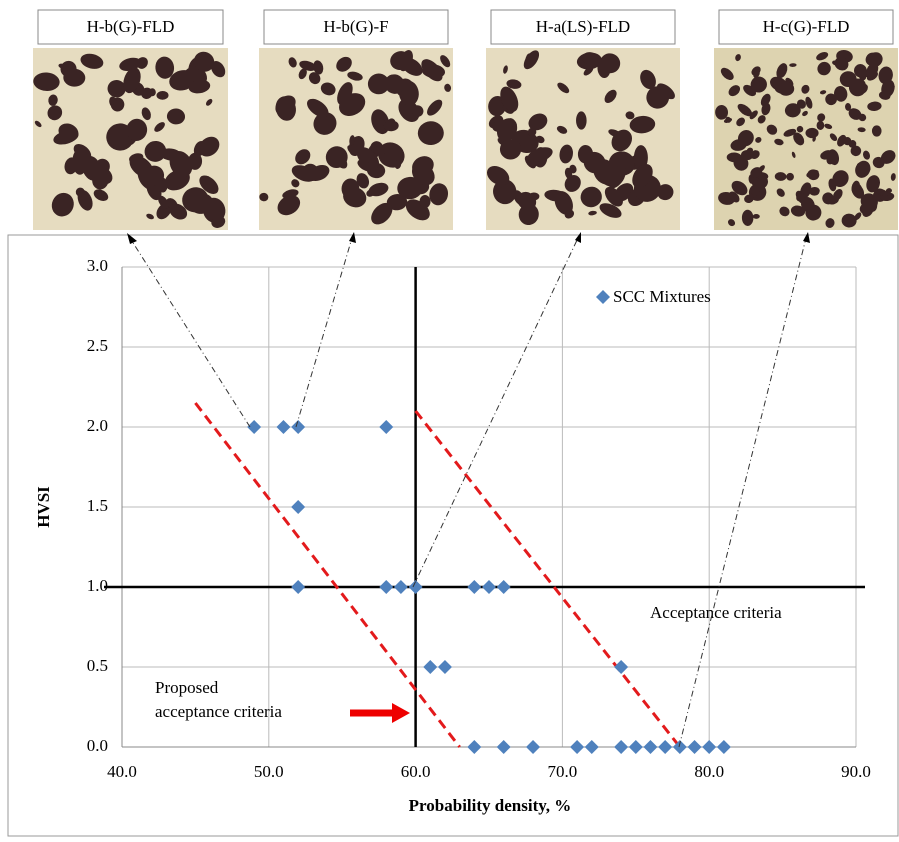 The width and height of the screenshot is (899, 842). Describe the element at coordinates (43, 507) in the screenshot. I see `y-axis-label: HVSI` at that location.